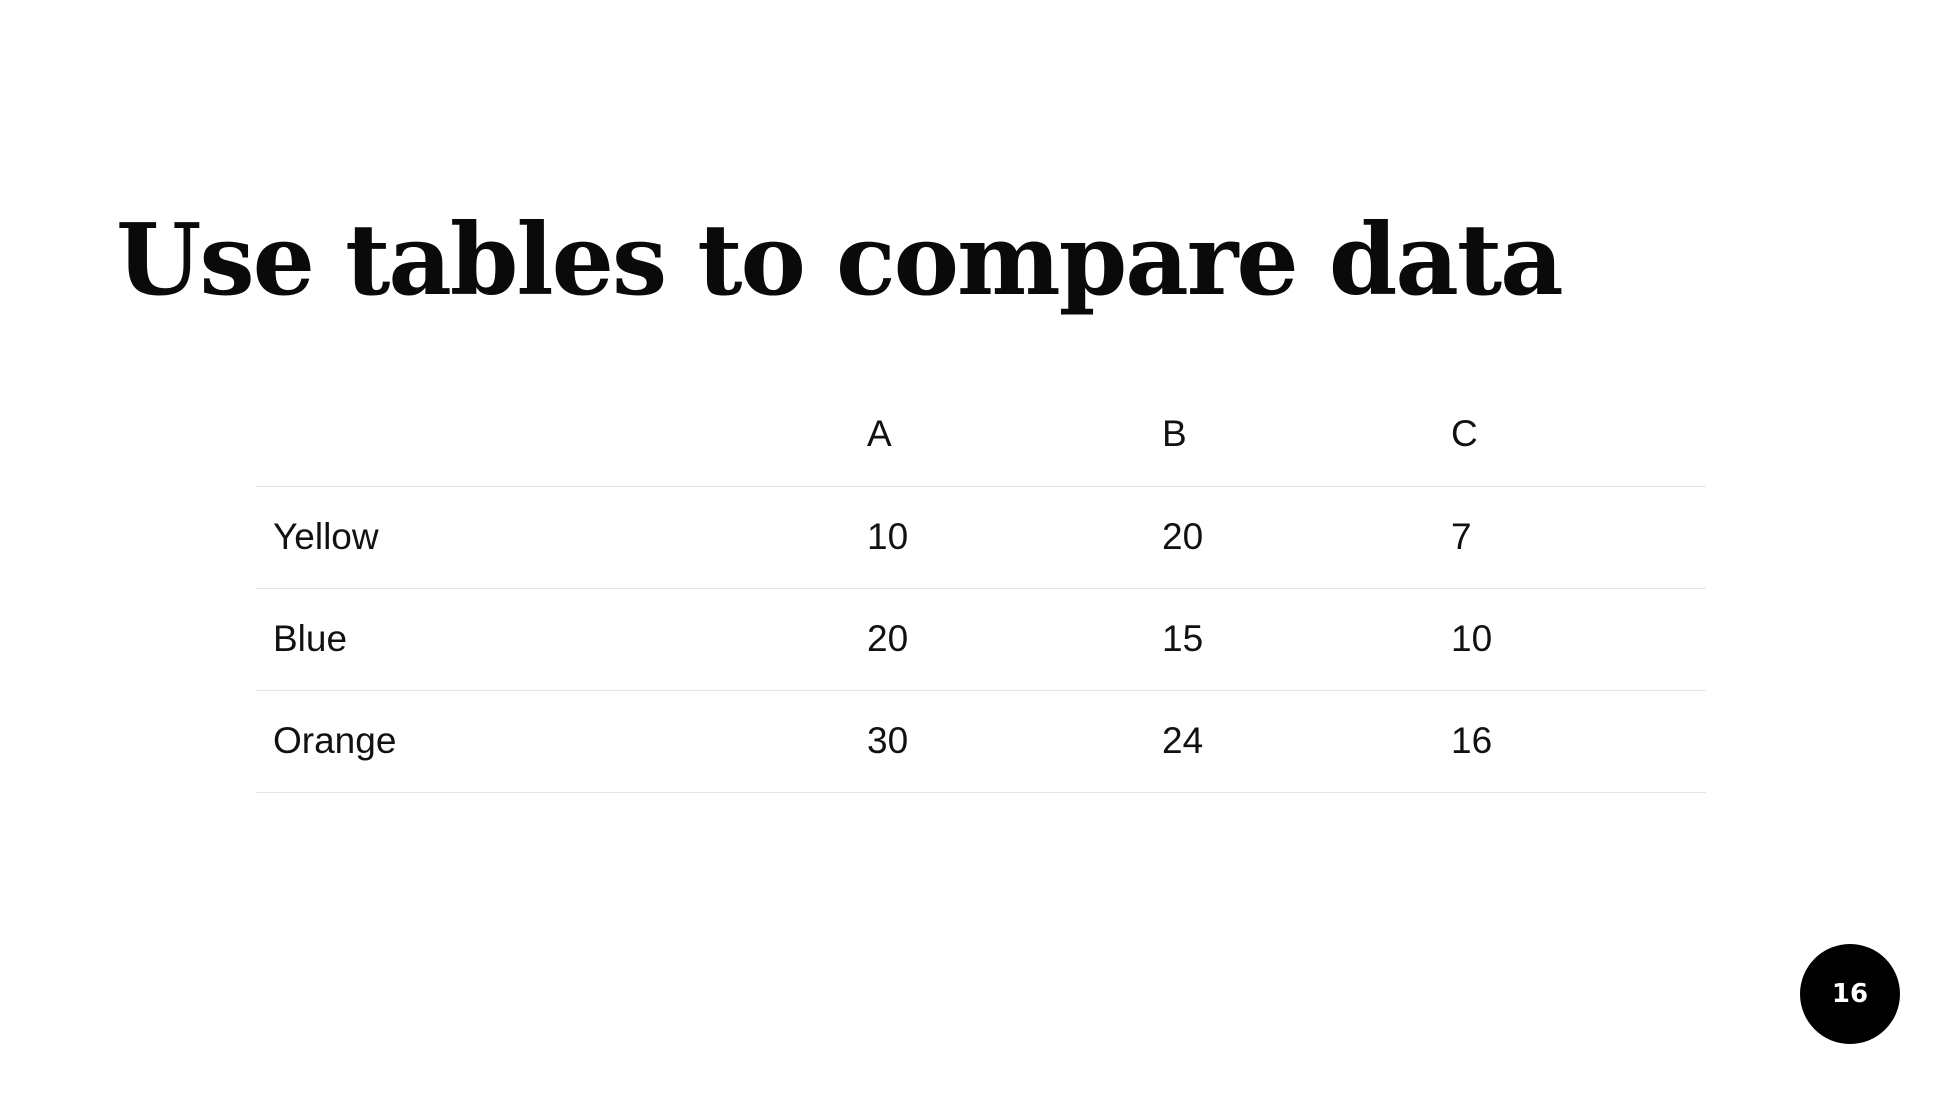  What do you see at coordinates (1289, 435) in the screenshot?
I see `column-header-b: B` at bounding box center [1289, 435].